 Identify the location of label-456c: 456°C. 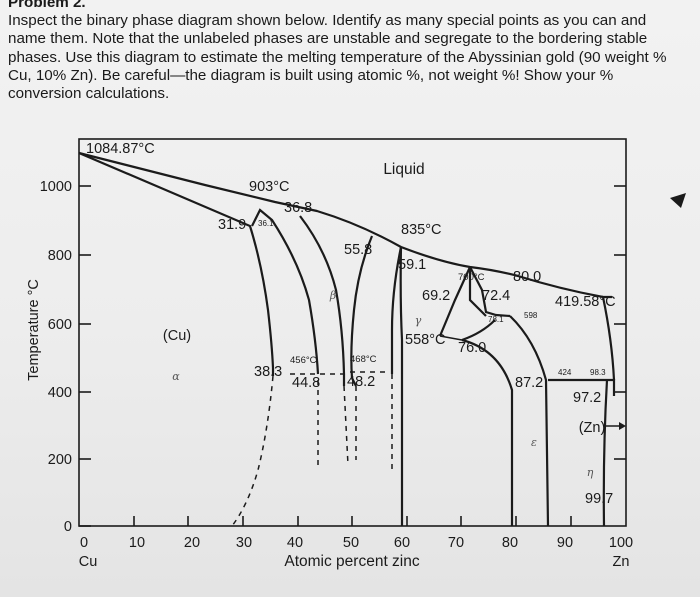
(303, 360).